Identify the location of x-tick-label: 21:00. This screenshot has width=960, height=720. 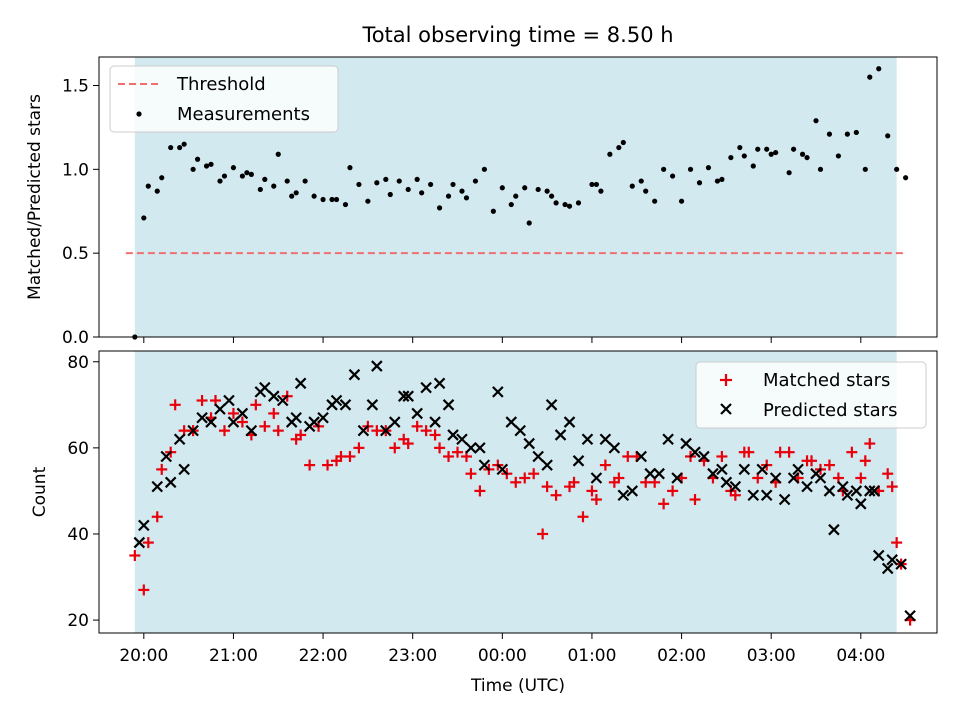
(233, 656).